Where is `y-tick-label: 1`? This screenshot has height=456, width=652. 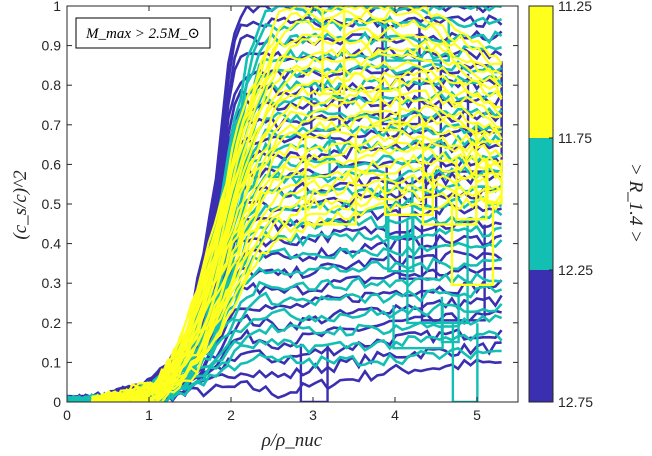 y-tick-label: 1 is located at coordinates (57, 7).